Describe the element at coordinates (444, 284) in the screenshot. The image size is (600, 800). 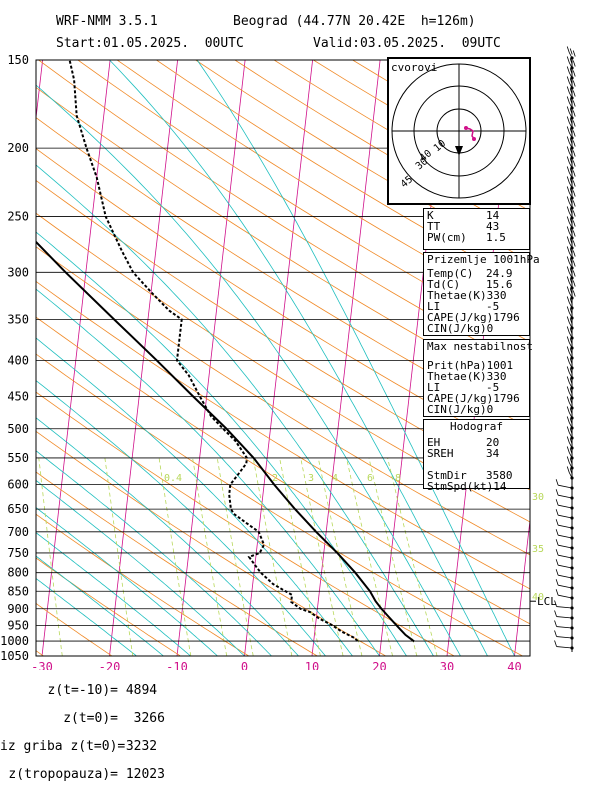
I see `row-label: Td(C)` at that location.